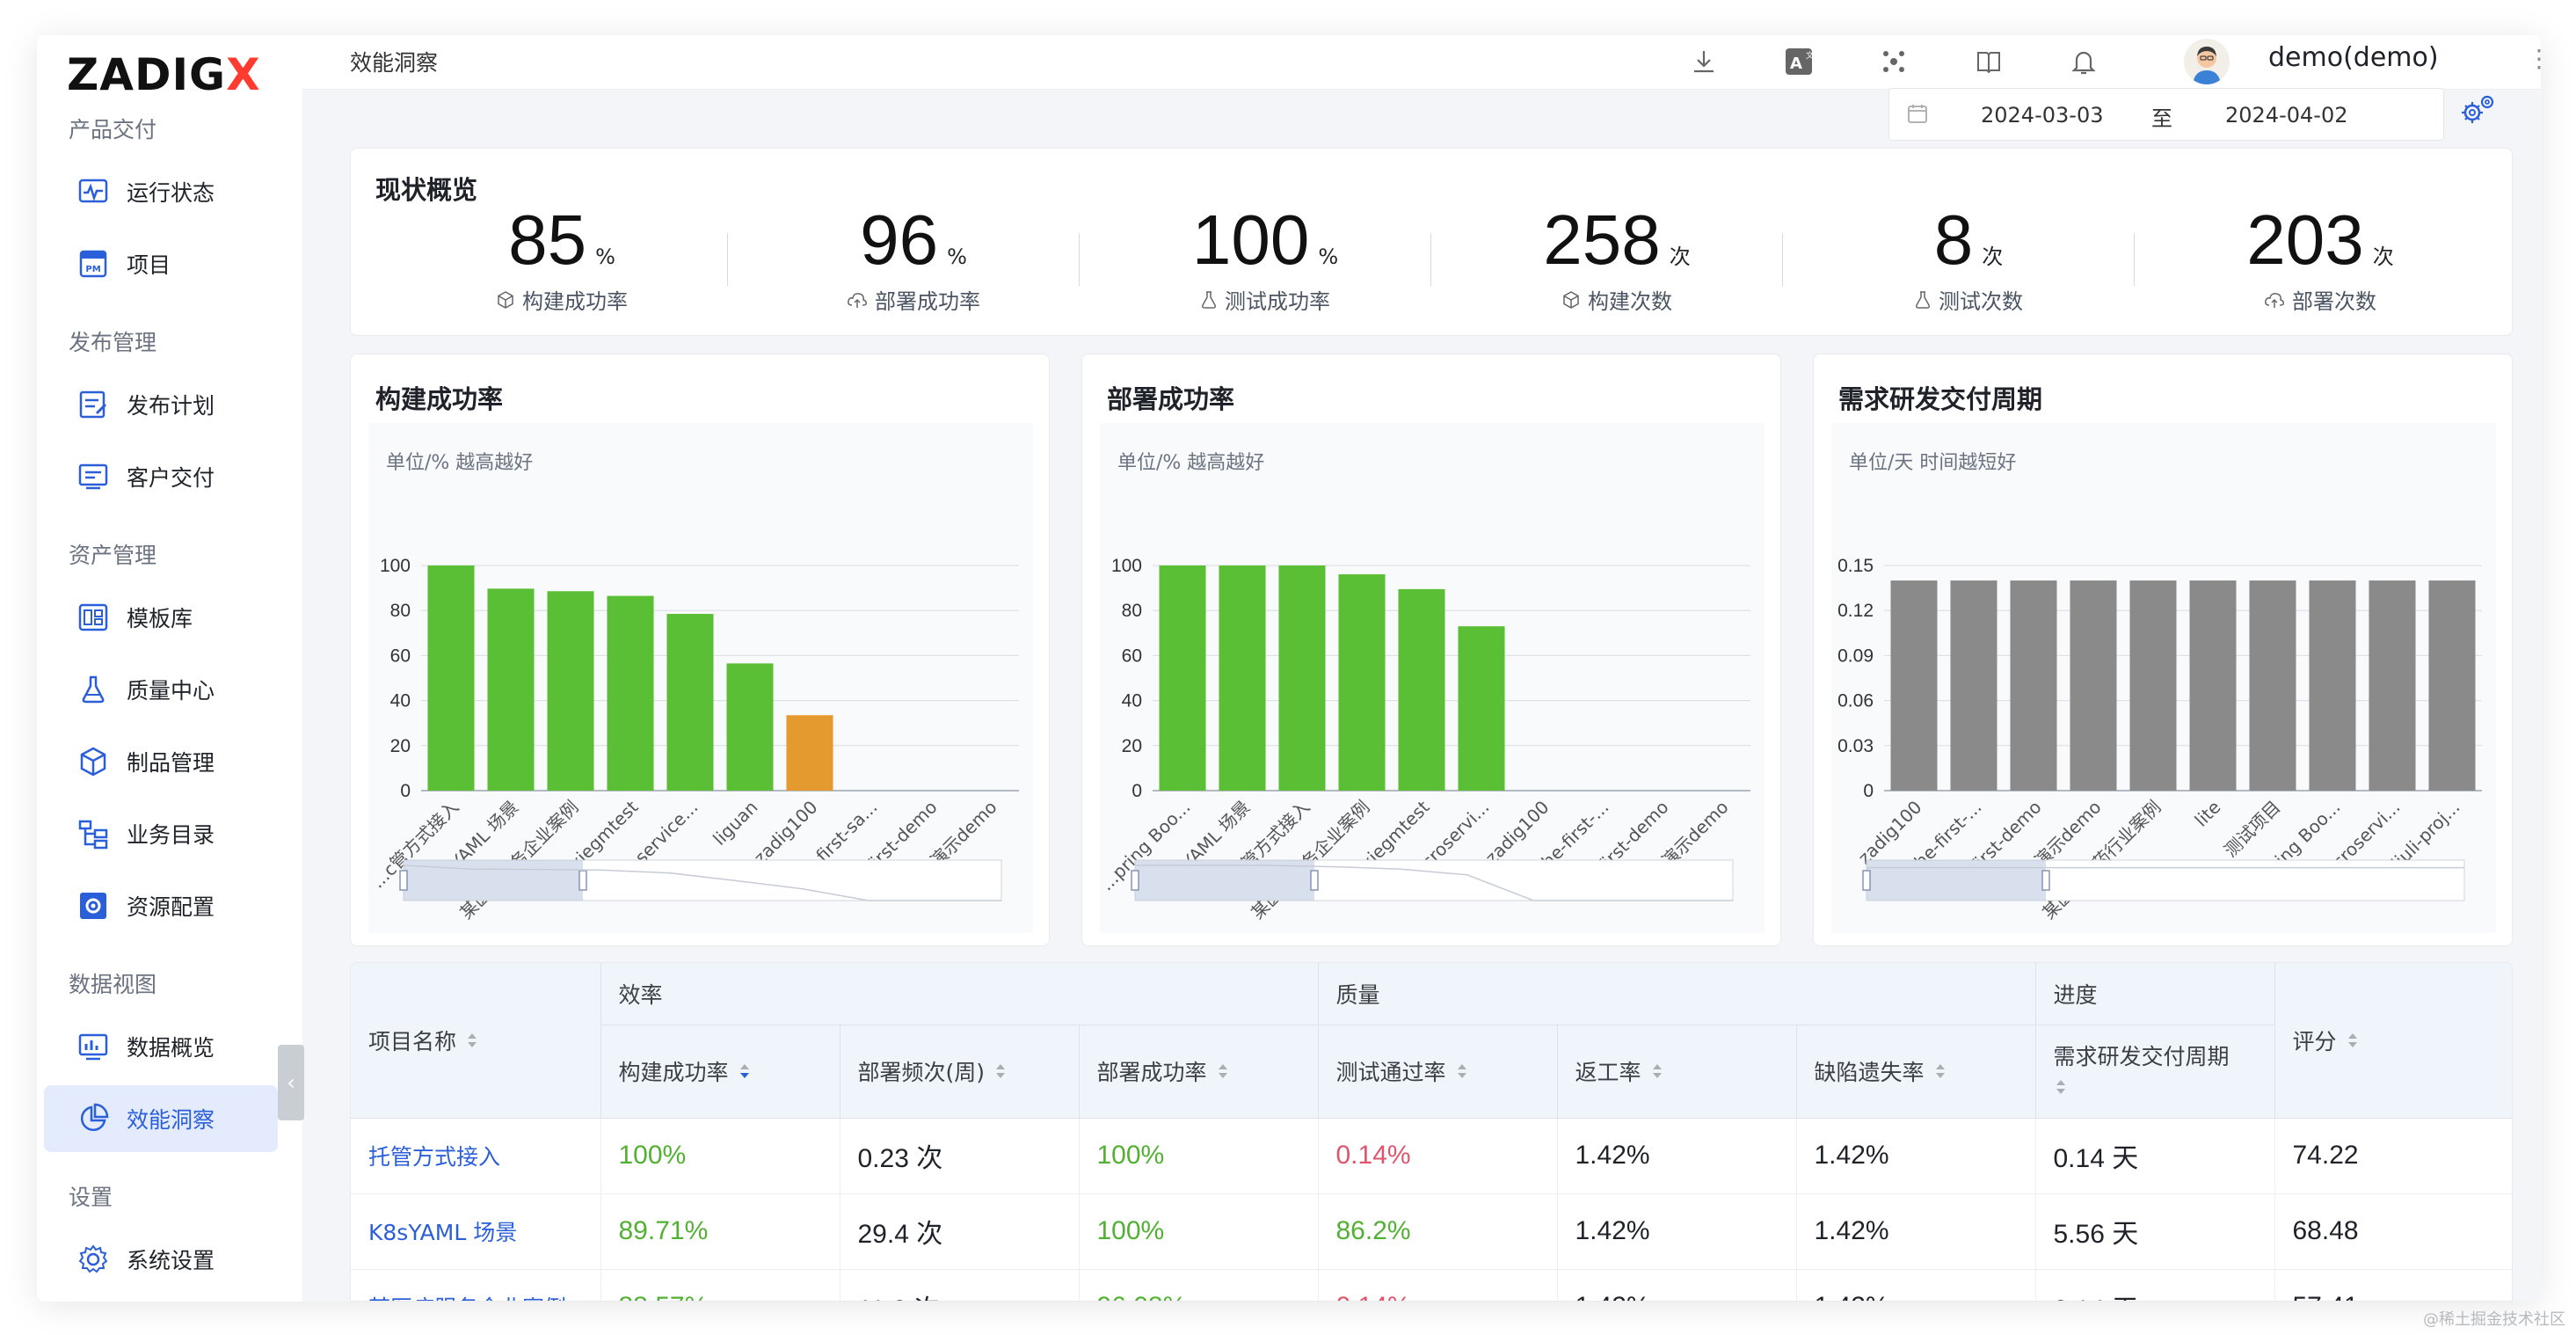 The height and width of the screenshot is (1335, 2576). Describe the element at coordinates (1916, 1072) in the screenshot. I see `col-defect-escape-rate: 缺陷遗失率` at that location.